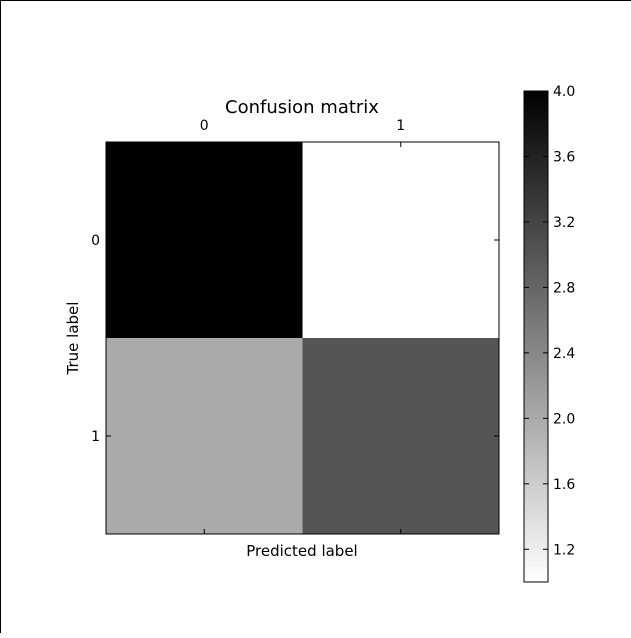  I want to click on colorbar-tick-label-7: 4.0, so click(564, 92).